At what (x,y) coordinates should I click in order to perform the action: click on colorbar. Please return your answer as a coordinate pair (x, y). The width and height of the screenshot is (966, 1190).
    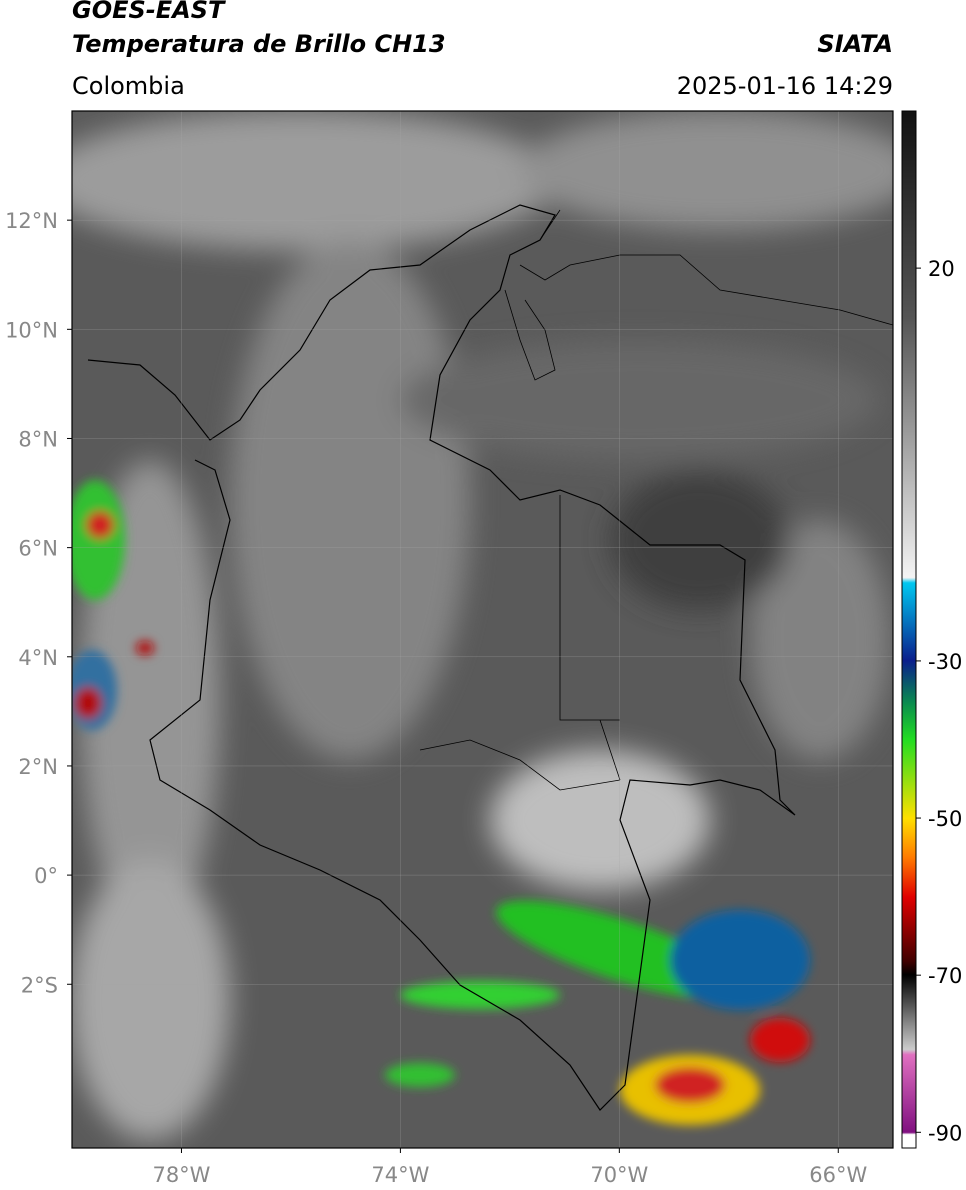
    Looking at the image, I should click on (909, 629).